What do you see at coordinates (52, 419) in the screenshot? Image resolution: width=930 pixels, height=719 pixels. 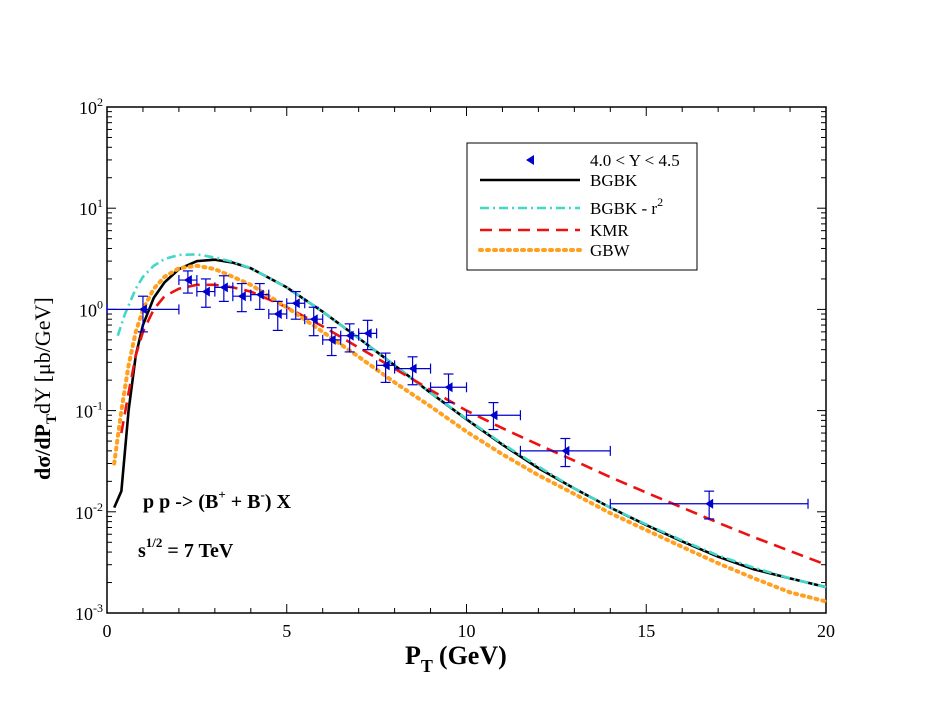 I see `y-axis-title-sub: T` at bounding box center [52, 419].